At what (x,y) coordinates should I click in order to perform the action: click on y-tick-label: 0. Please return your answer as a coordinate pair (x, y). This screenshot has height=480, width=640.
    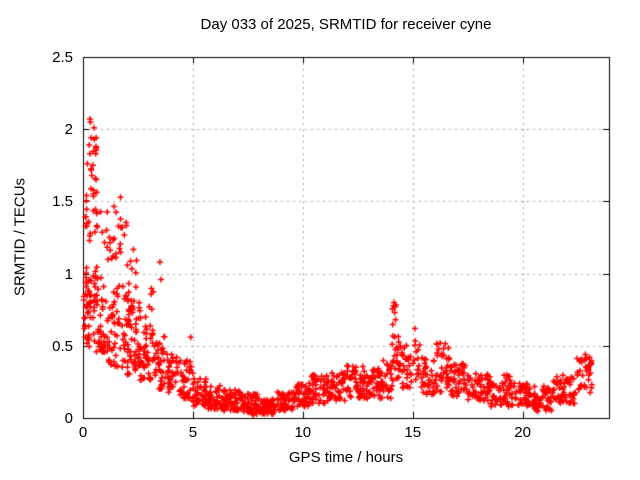
    Looking at the image, I should click on (68, 418).